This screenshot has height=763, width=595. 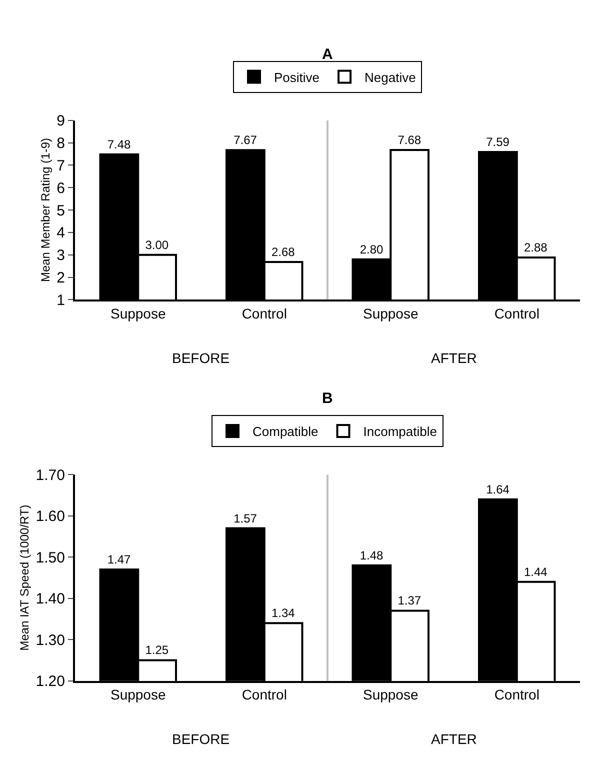 I want to click on y-tick-label: 5, so click(x=60, y=211).